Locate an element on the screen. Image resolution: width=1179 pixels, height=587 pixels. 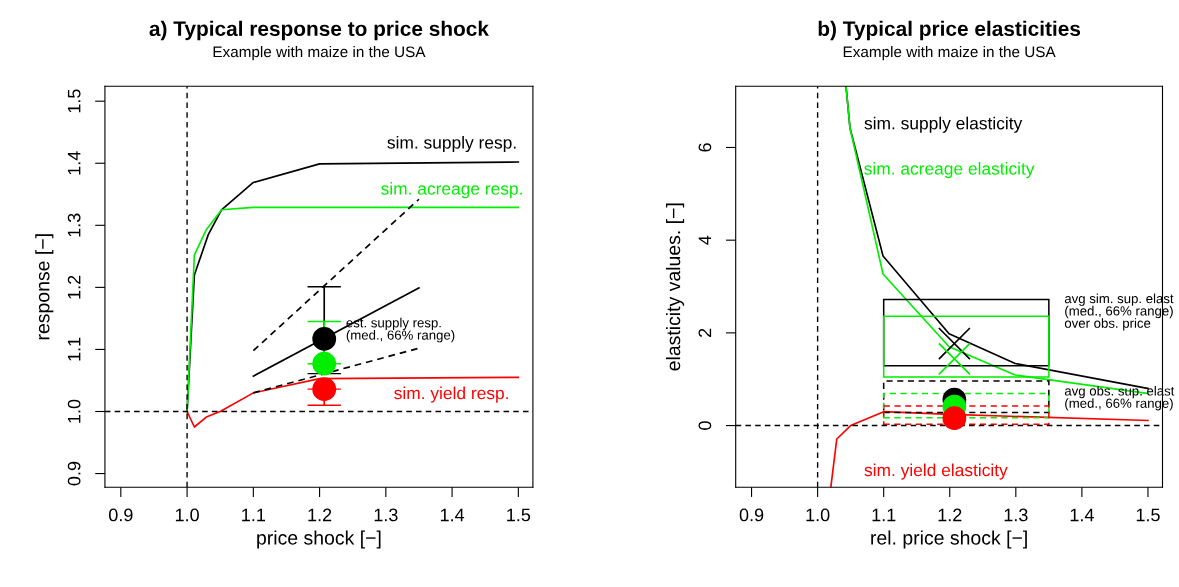
y-tick-label: 1.4 is located at coordinates (74, 163).